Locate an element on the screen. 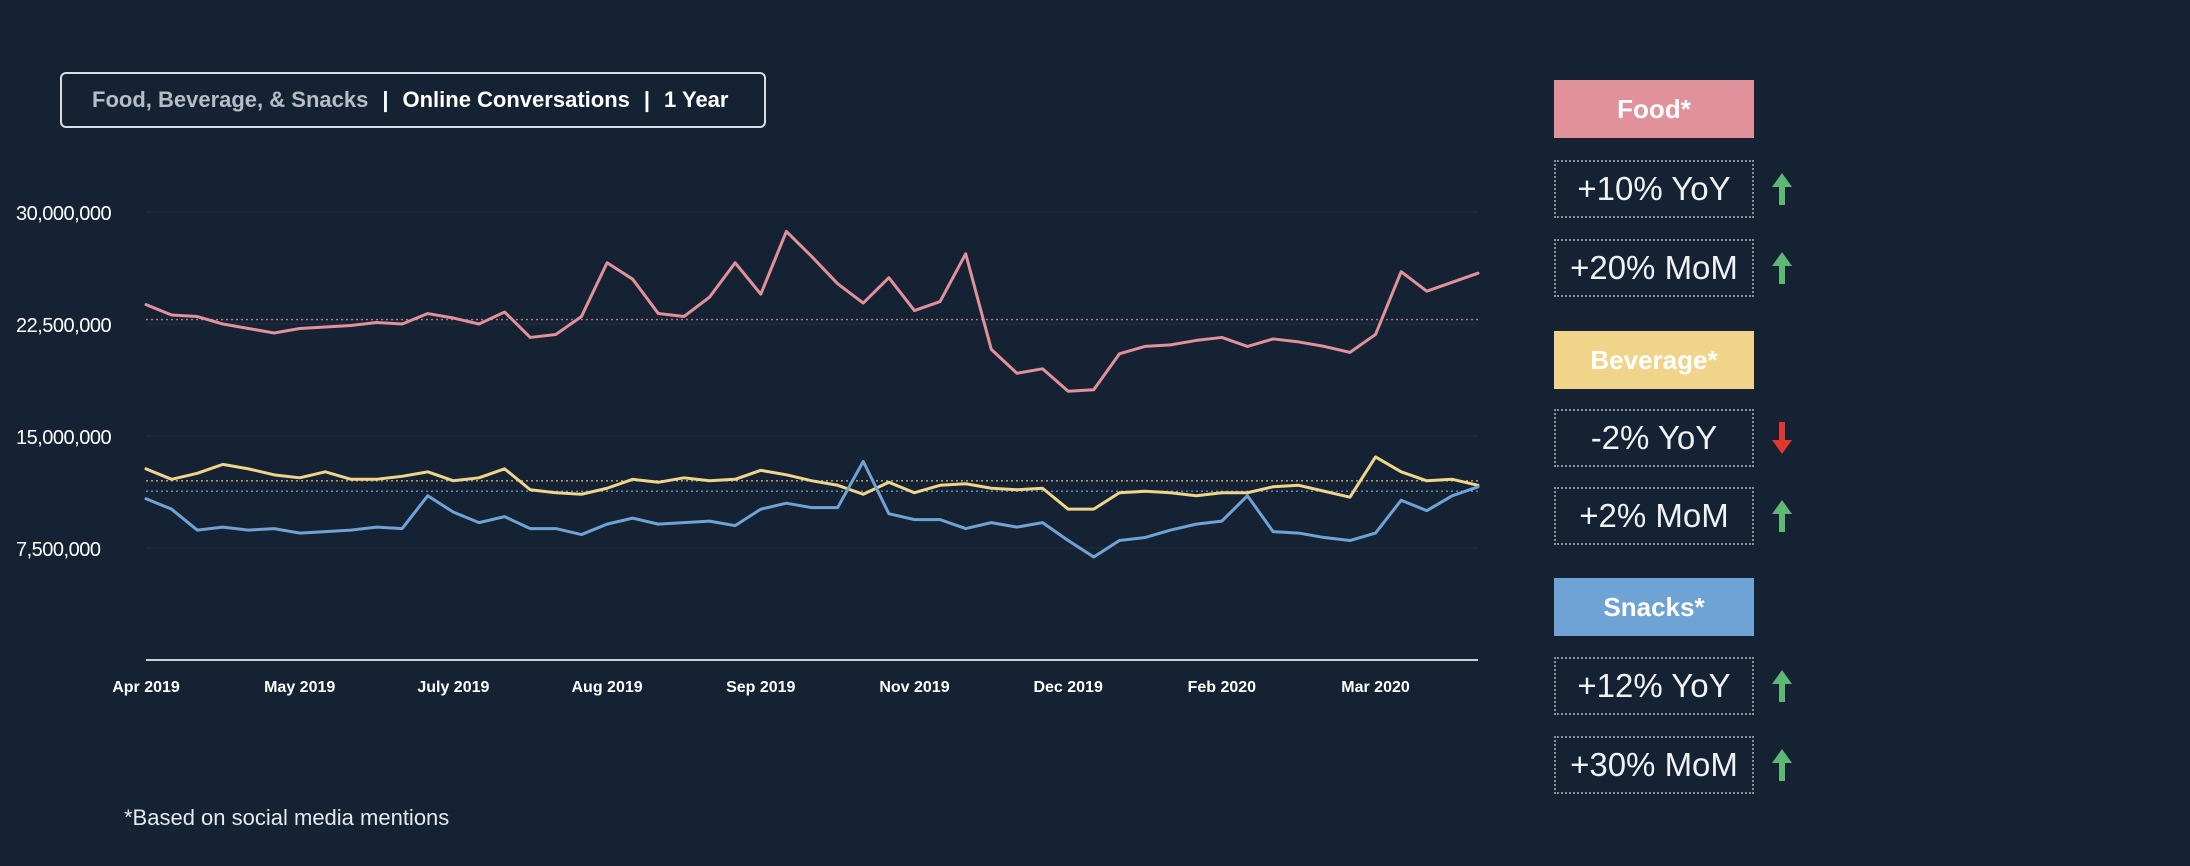 This screenshot has width=2190, height=866. stat-value: +30% MoM is located at coordinates (1654, 765).